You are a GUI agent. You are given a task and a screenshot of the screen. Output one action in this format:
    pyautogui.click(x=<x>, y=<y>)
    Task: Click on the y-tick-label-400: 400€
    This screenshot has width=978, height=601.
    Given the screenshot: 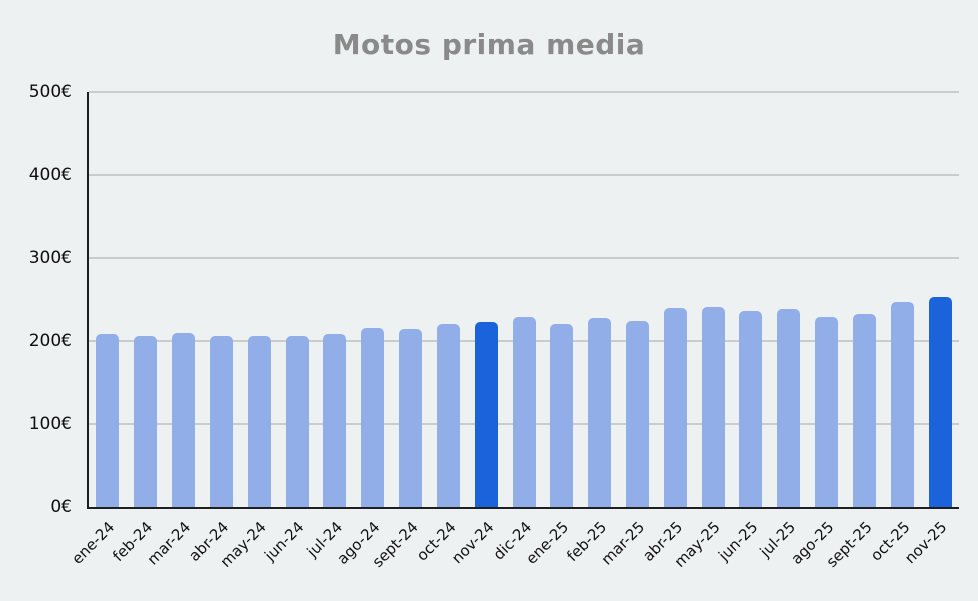 What is the action you would take?
    pyautogui.click(x=50, y=175)
    